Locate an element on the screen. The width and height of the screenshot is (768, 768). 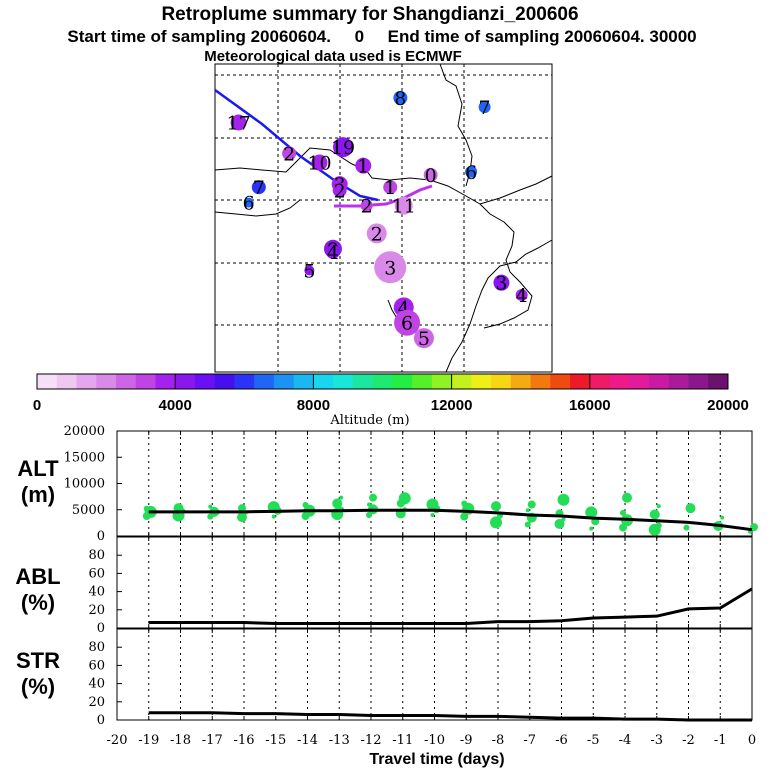
altitude-colorbar: 0 4000 8000 12000 16000 20000 is located at coordinates (391, 393).